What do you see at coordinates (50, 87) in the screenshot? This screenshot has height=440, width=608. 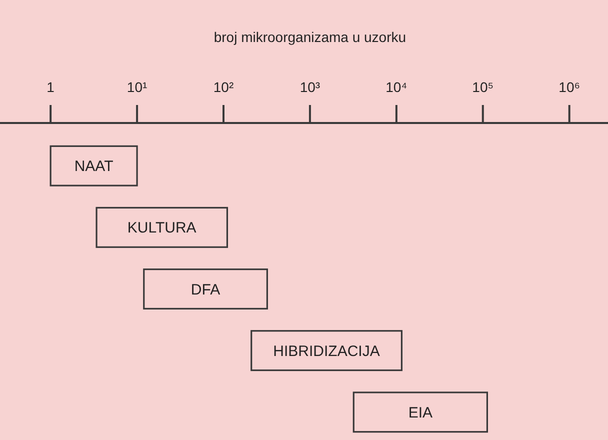 I see `x-tick-label: 1` at bounding box center [50, 87].